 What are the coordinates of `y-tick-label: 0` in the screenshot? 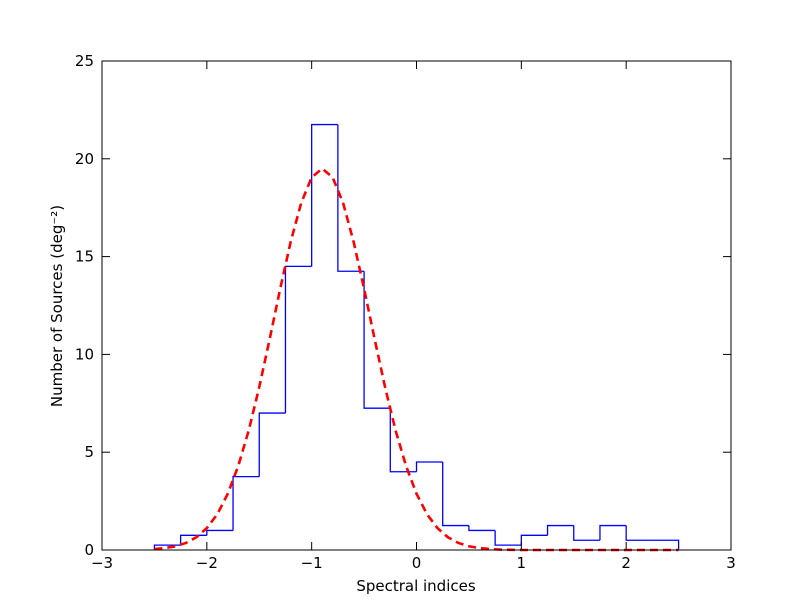 It's located at (89, 550).